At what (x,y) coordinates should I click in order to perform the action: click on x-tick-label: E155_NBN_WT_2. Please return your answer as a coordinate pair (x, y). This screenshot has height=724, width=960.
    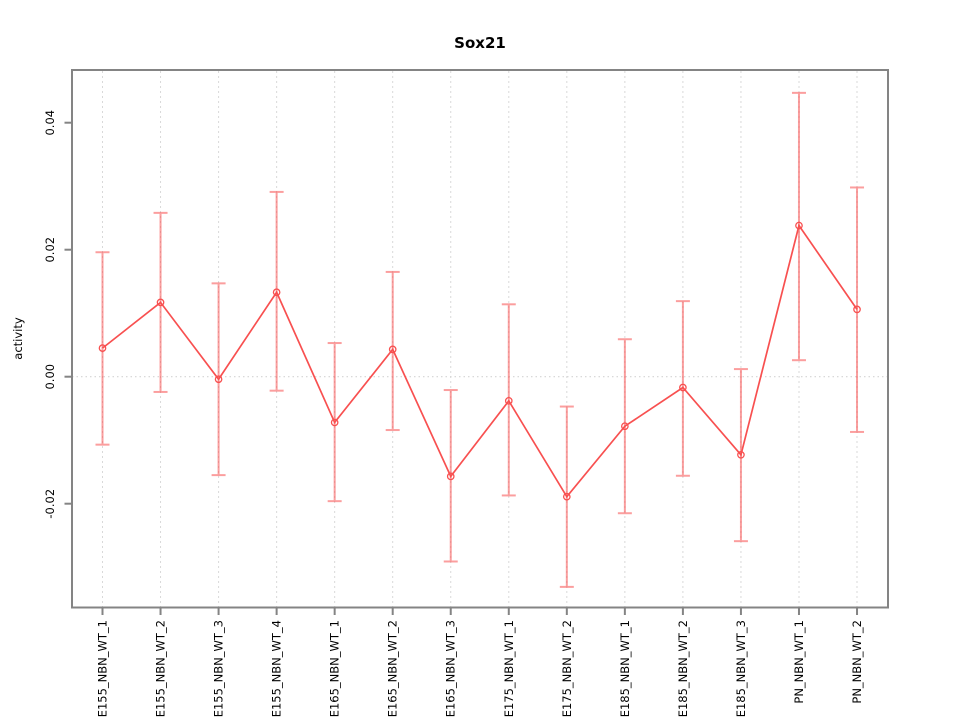
    Looking at the image, I should click on (161, 668).